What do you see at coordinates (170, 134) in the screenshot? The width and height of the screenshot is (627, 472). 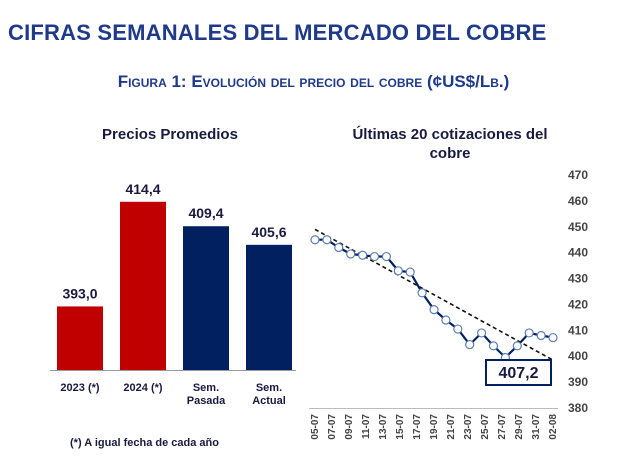 I see `bar-chart-title: Precios Promedios` at bounding box center [170, 134].